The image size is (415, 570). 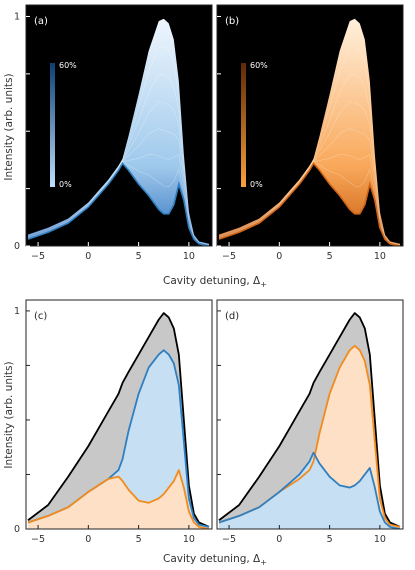 What do you see at coordinates (40, 316) in the screenshot?
I see `panel-label: (c)` at bounding box center [40, 316].